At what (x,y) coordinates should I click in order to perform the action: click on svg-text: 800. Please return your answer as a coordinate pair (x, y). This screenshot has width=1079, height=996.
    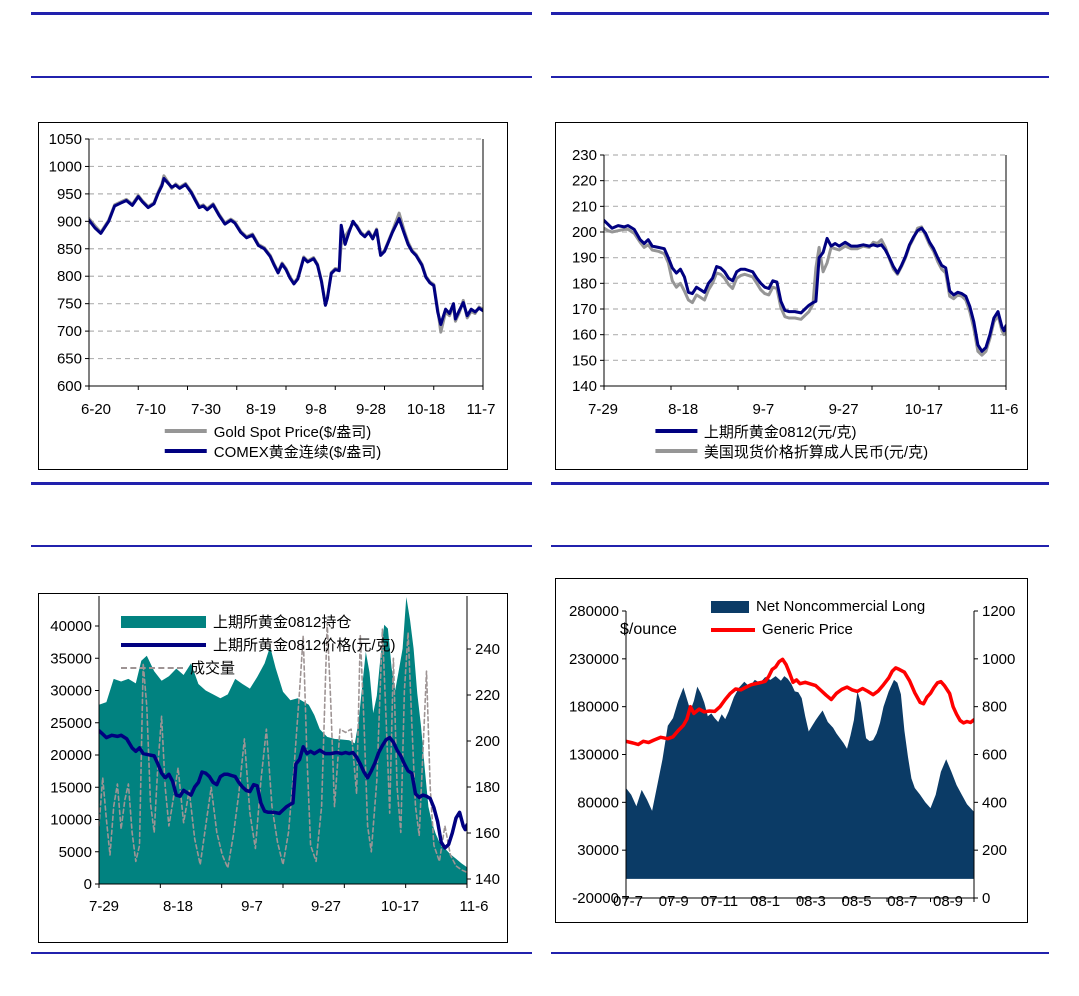
    Looking at the image, I should click on (994, 707).